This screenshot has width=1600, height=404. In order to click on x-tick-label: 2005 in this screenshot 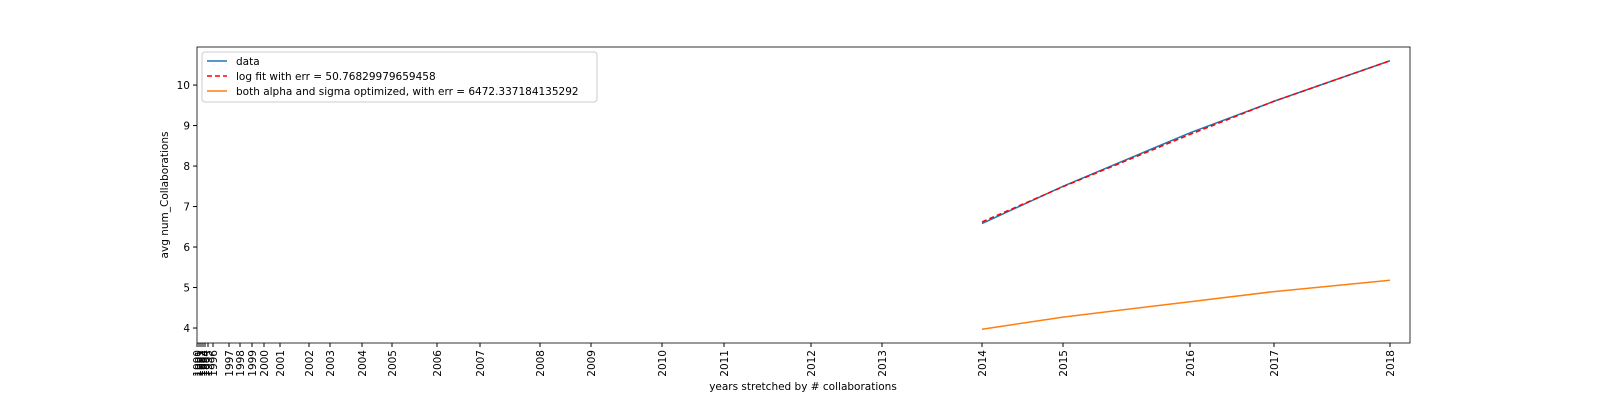, I will do `click(393, 363)`.